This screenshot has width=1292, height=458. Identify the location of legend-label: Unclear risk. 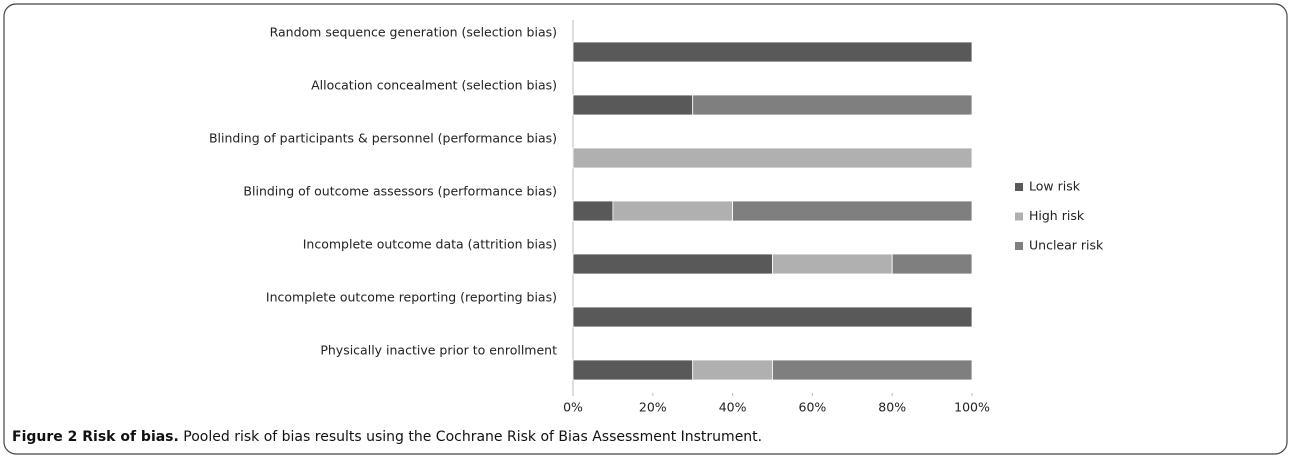
(1066, 245).